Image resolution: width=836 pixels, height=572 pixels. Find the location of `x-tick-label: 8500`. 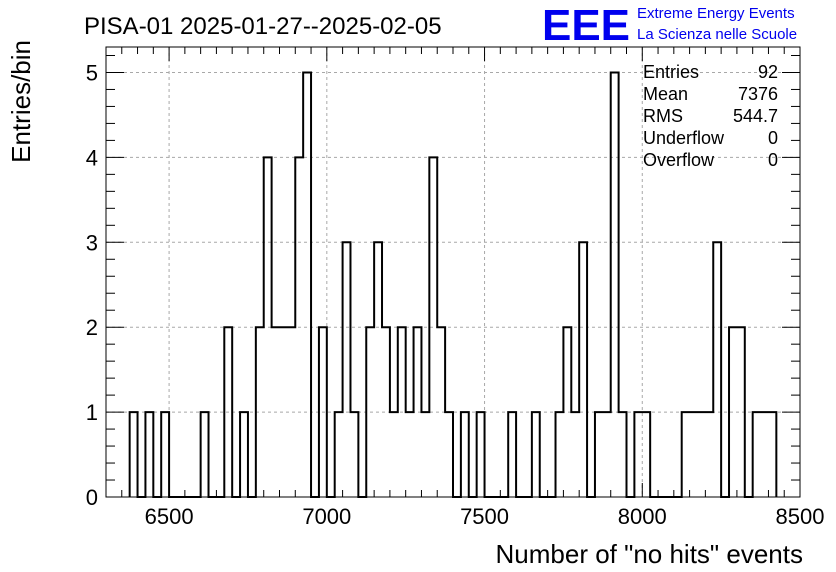

x-tick-label: 8500 is located at coordinates (800, 516).